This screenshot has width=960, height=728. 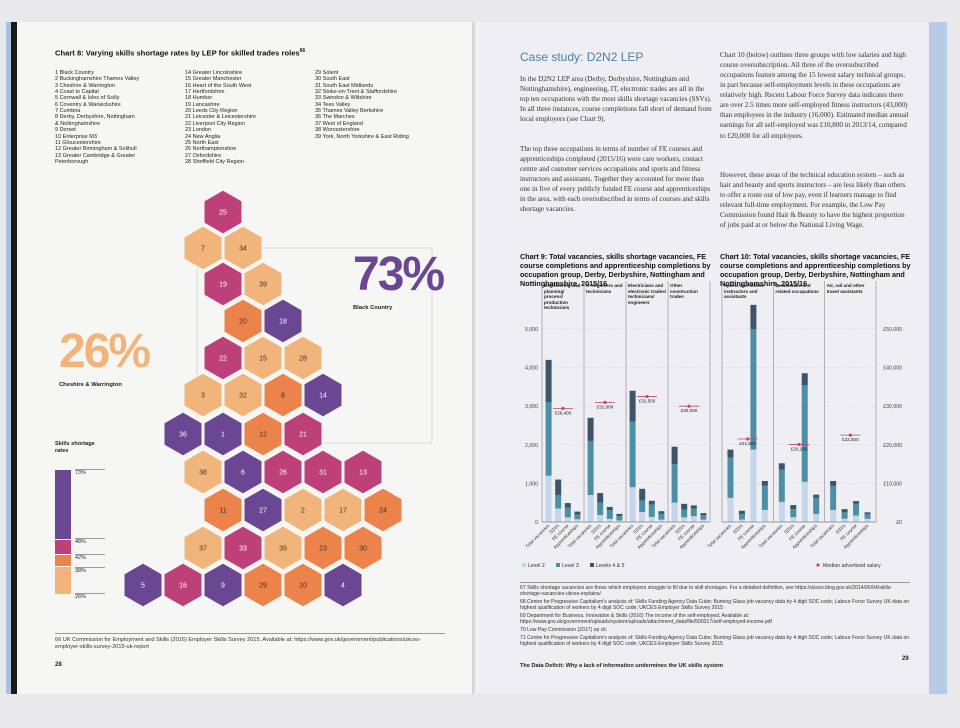 What do you see at coordinates (531, 407) in the screenshot?
I see `y-tick-label: 3,000` at bounding box center [531, 407].